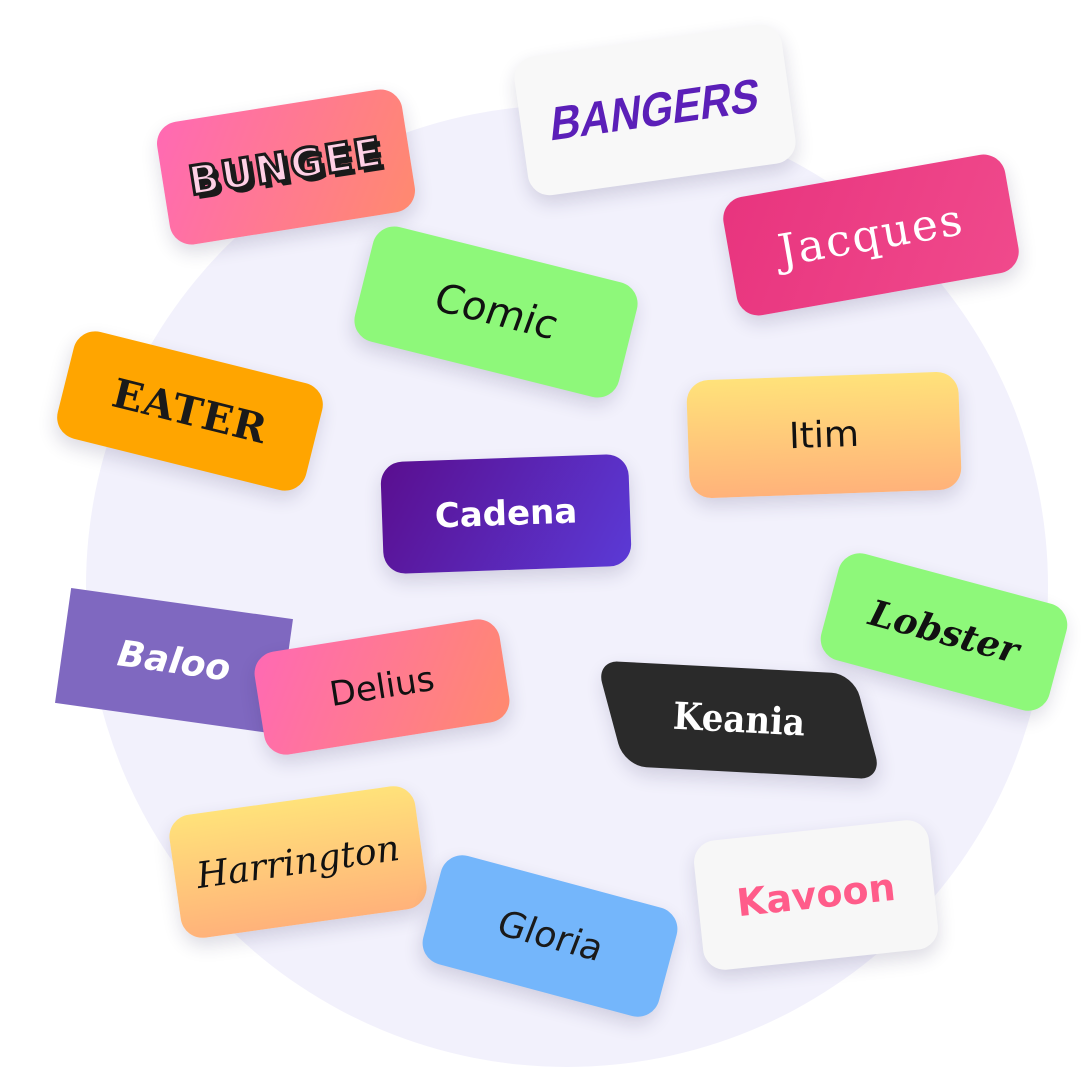 The height and width of the screenshot is (1070, 1090). I want to click on font-tag-label: Kavoon, so click(816, 895).